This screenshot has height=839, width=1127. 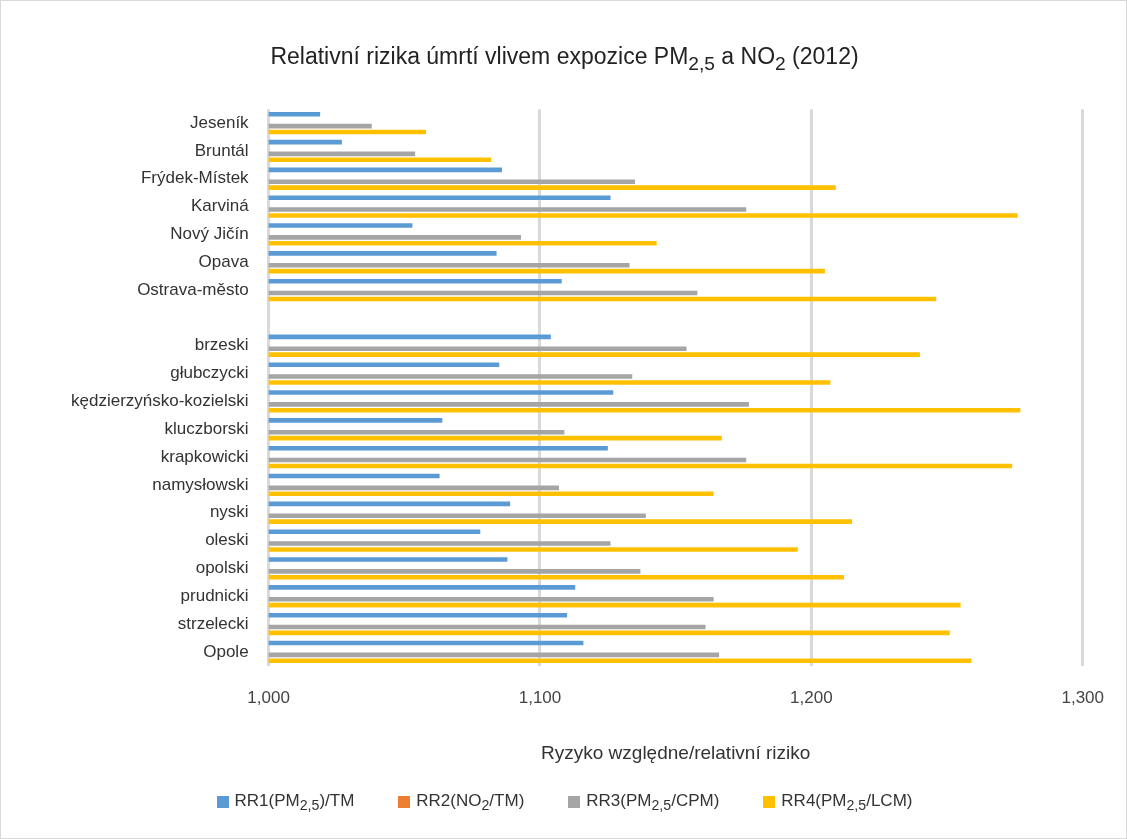 What do you see at coordinates (653, 802) in the screenshot?
I see `legend-label: RR3(PM$_{2,5}$/CPM)` at bounding box center [653, 802].